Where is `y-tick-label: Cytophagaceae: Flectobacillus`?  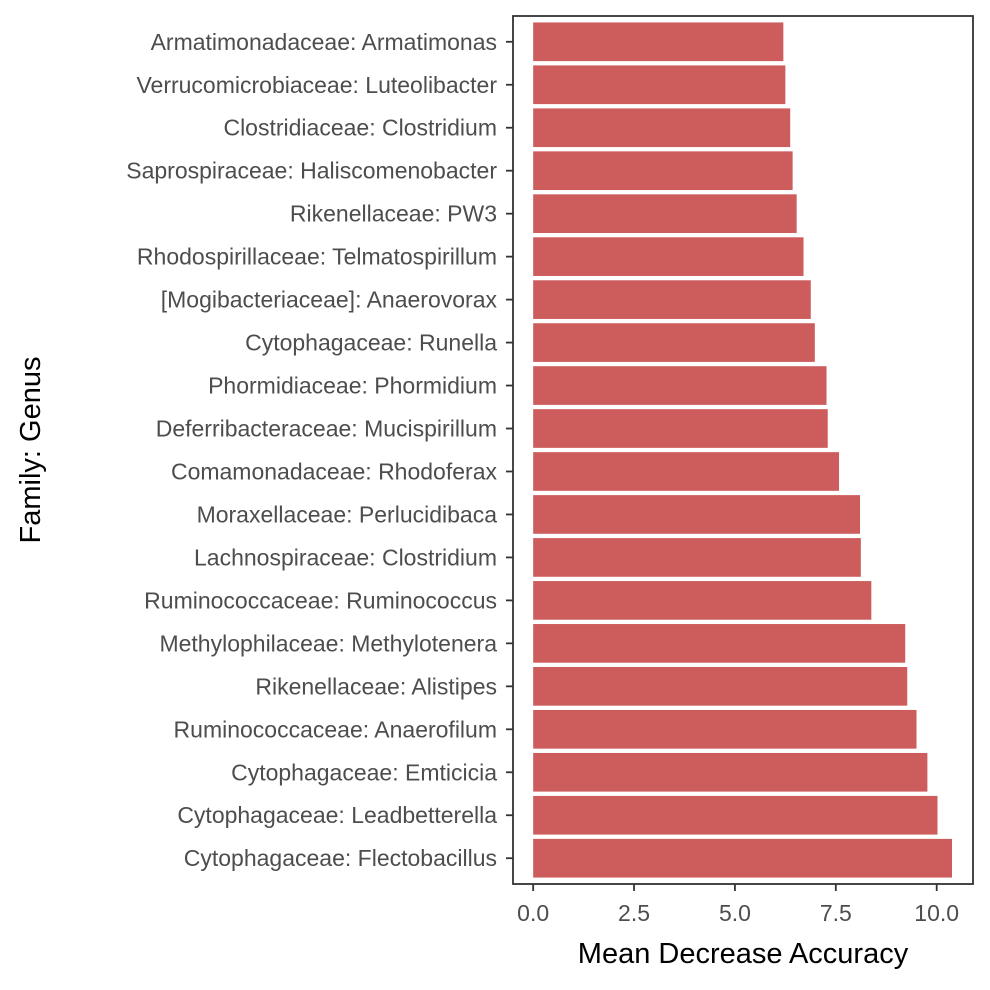 y-tick-label: Cytophagaceae: Flectobacillus is located at coordinates (340, 858).